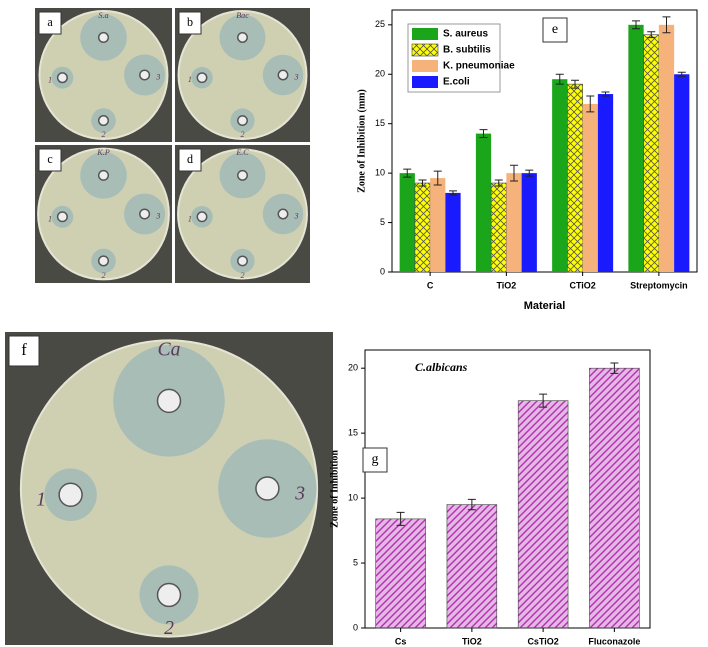 This screenshot has height=647, width=708. Describe the element at coordinates (614, 641) in the screenshot. I see `x-tick-label: Fluconazole` at that location.